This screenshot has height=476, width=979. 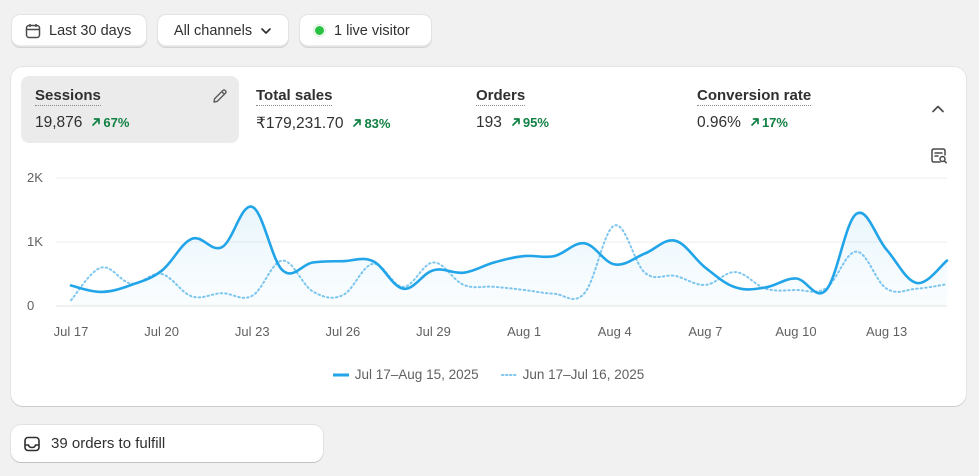 I want to click on metric-value: 0.96%, so click(x=719, y=122).